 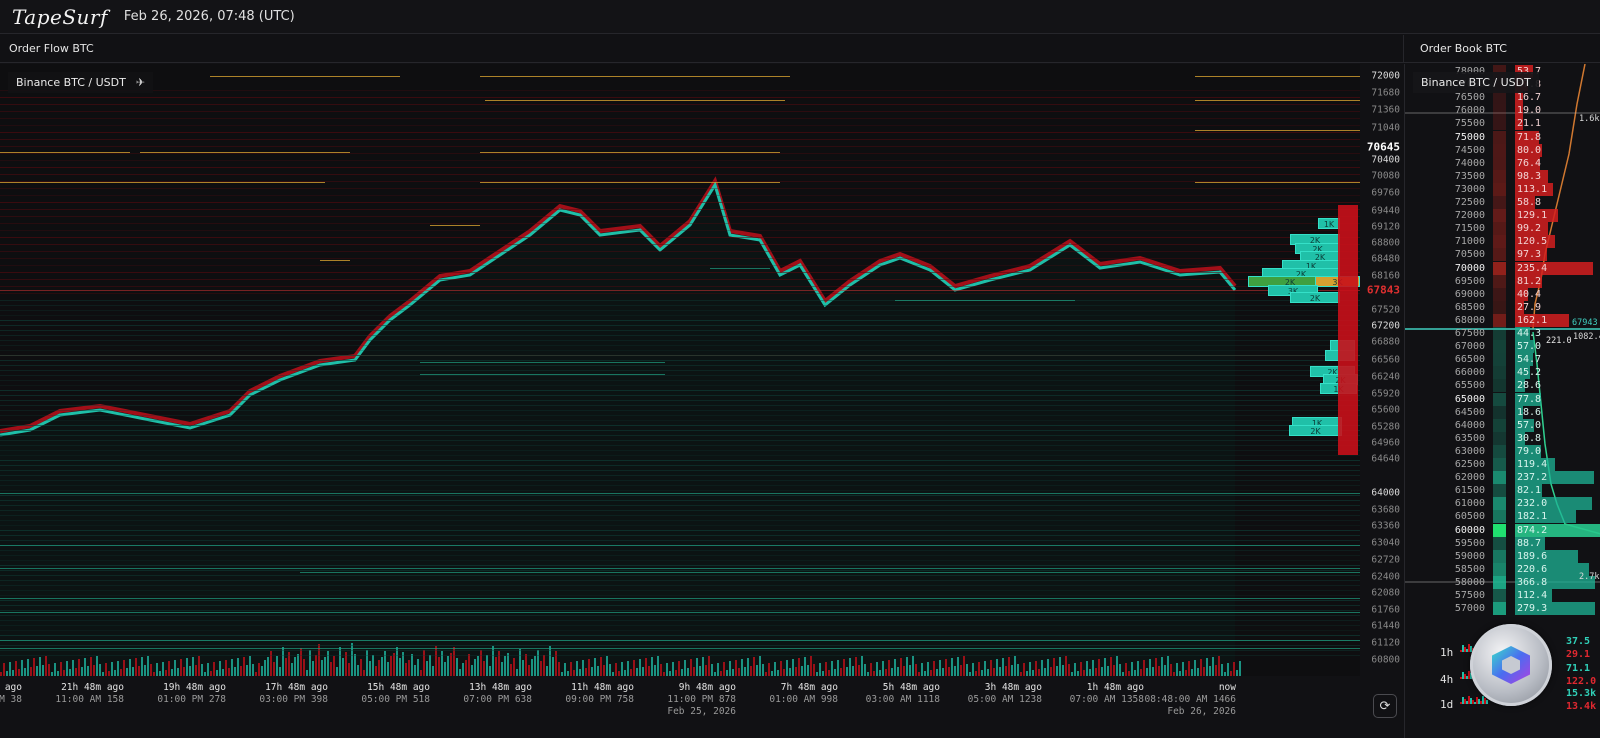 I want to click on order-book-bid-row: 61000 232.0, so click(x=1502, y=504).